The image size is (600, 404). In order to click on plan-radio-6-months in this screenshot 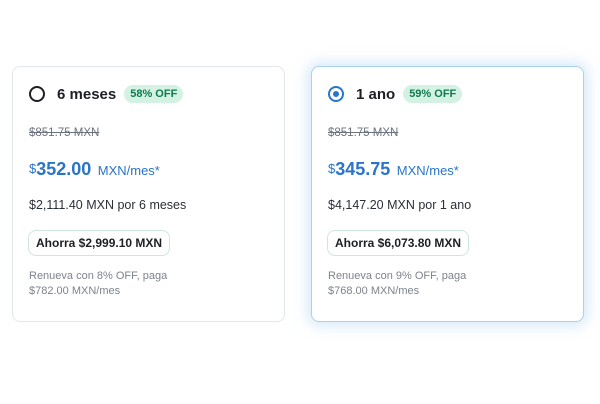, I will do `click(37, 94)`.